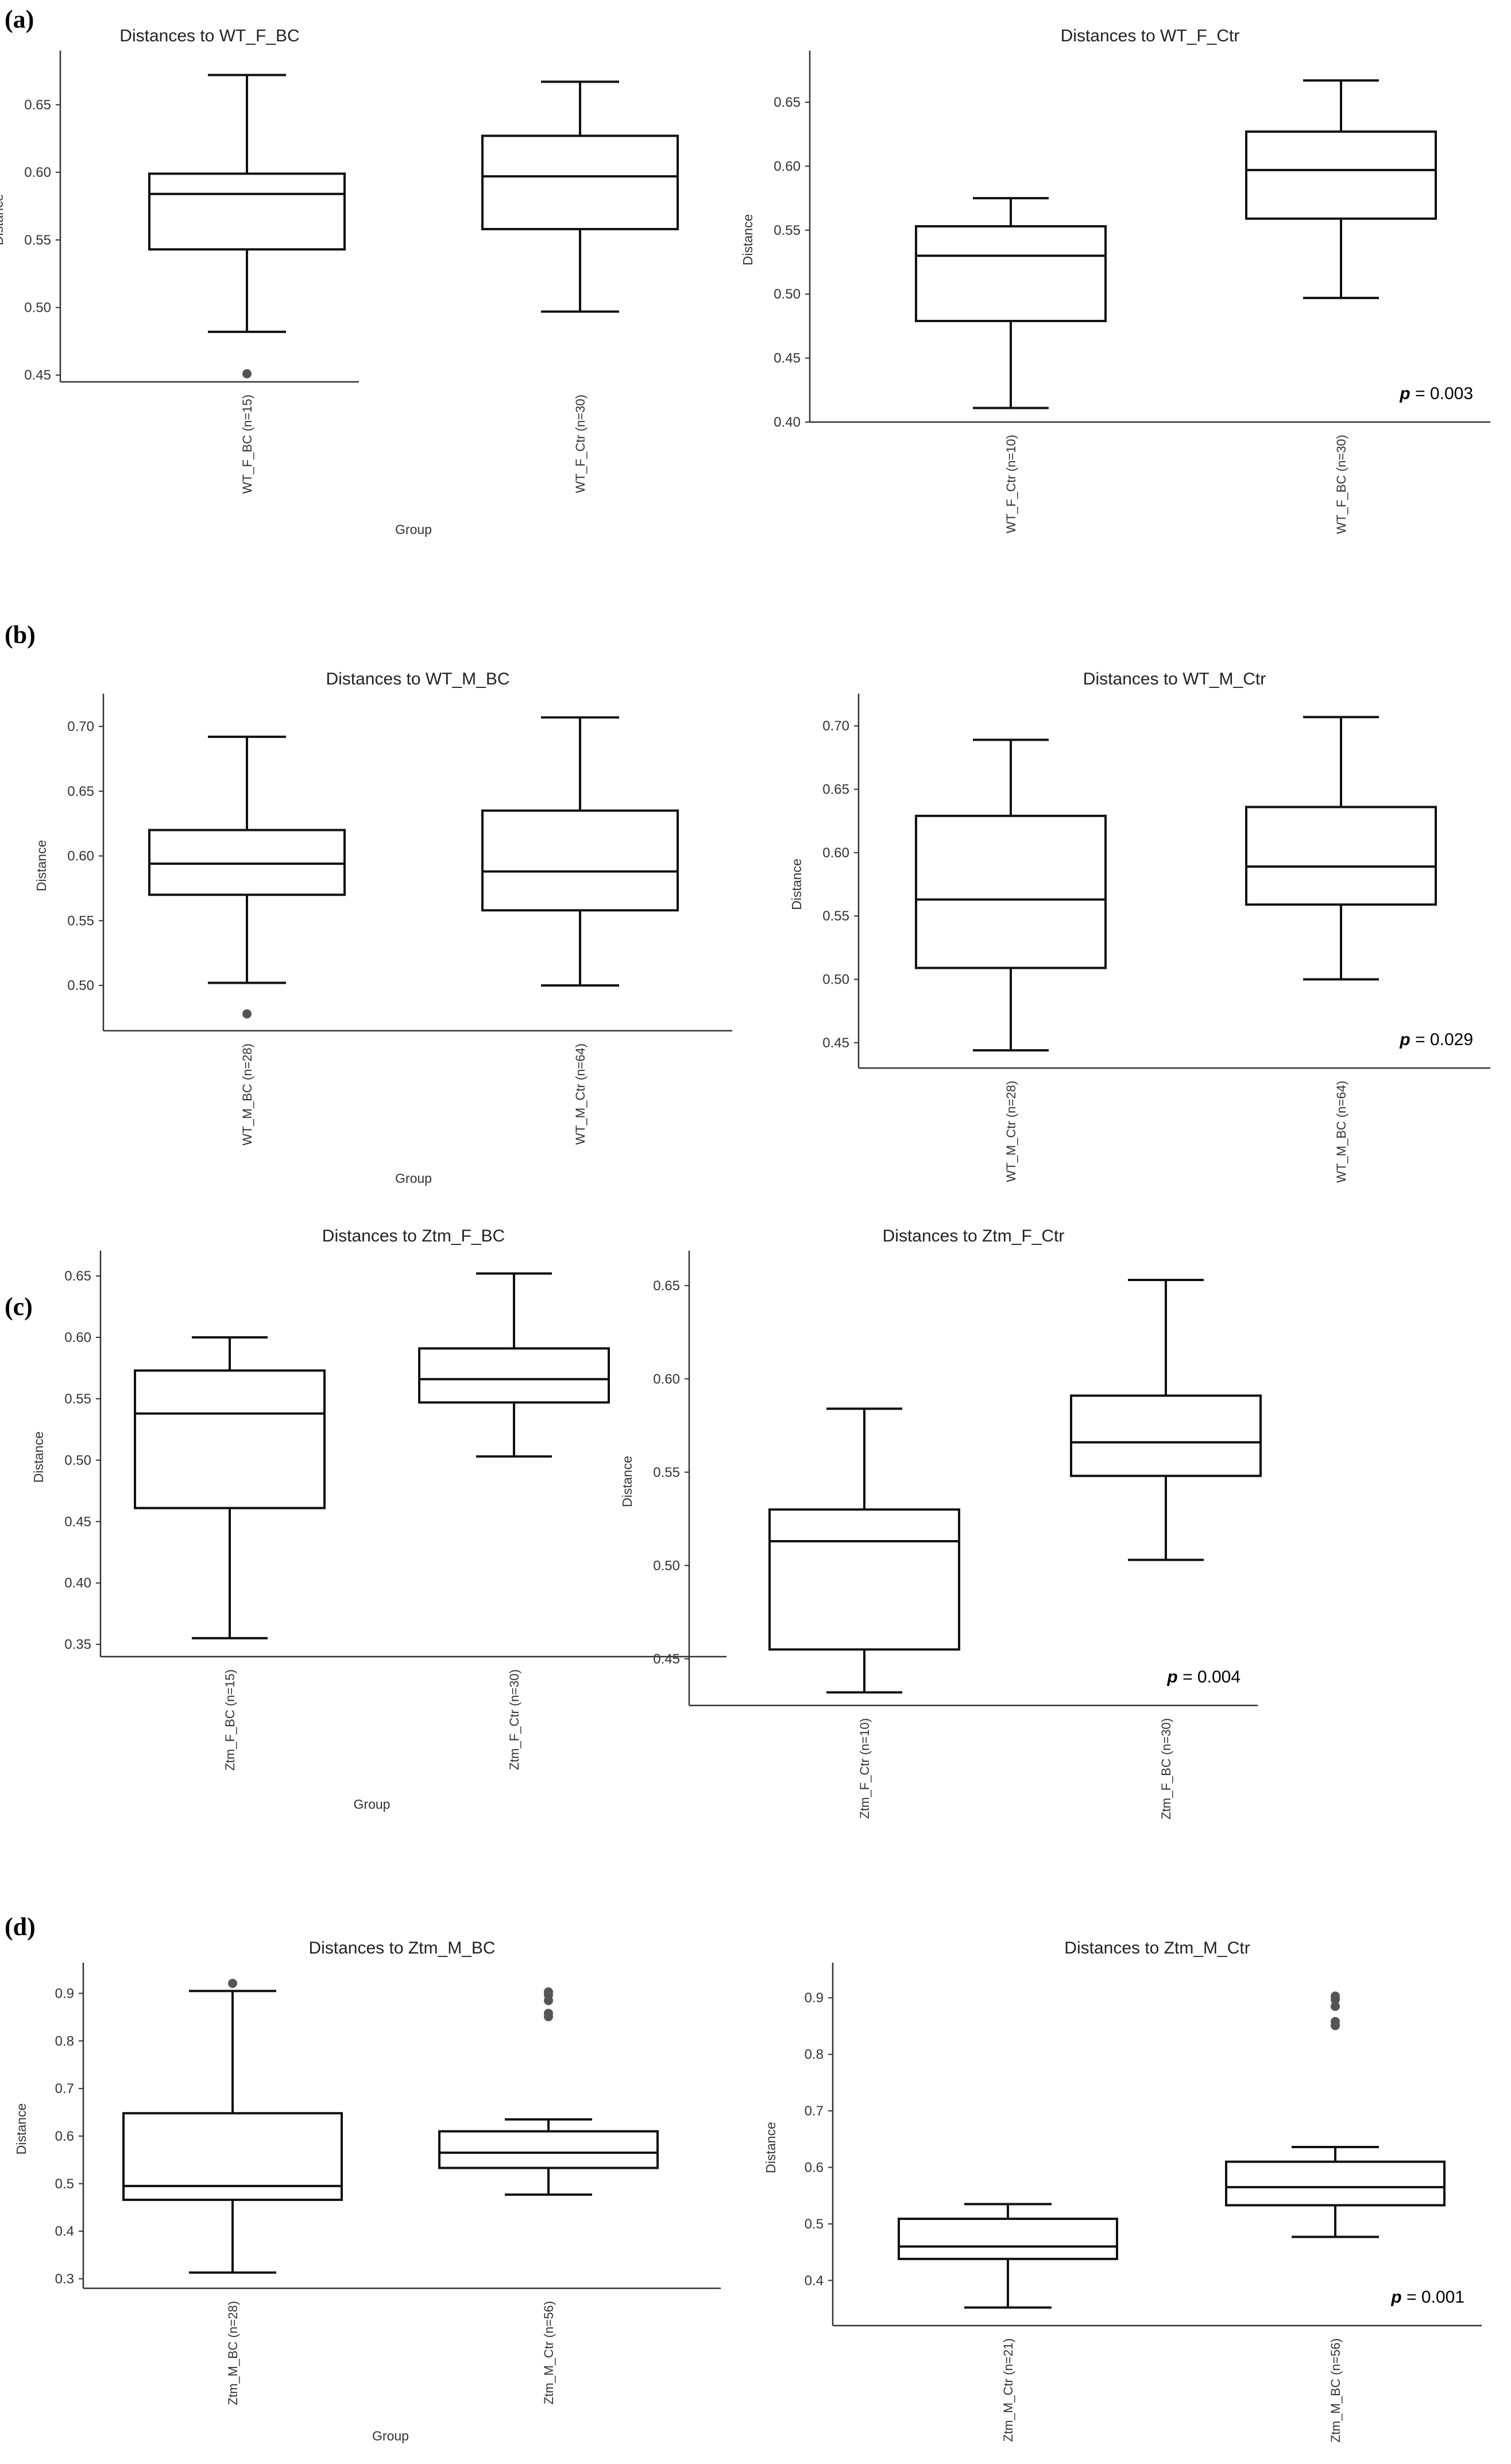 This screenshot has height=2464, width=1511. I want to click on y-tick-label: 0.9, so click(814, 1998).